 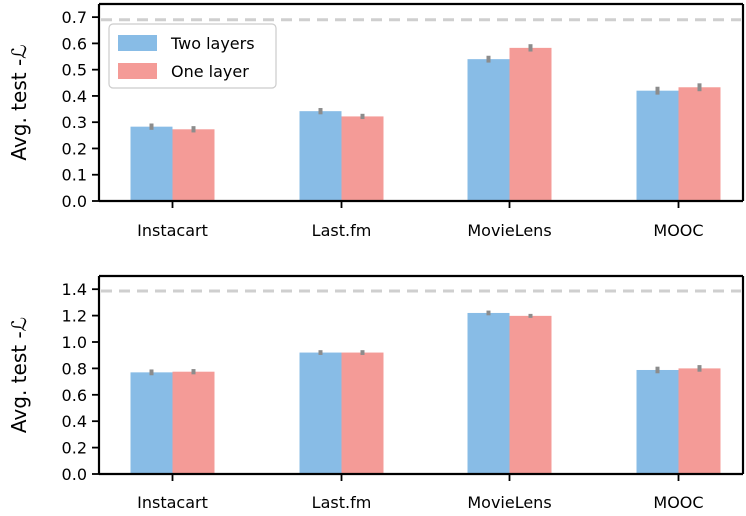 What do you see at coordinates (74, 368) in the screenshot?
I see `y-tick-label: 0.8` at bounding box center [74, 368].